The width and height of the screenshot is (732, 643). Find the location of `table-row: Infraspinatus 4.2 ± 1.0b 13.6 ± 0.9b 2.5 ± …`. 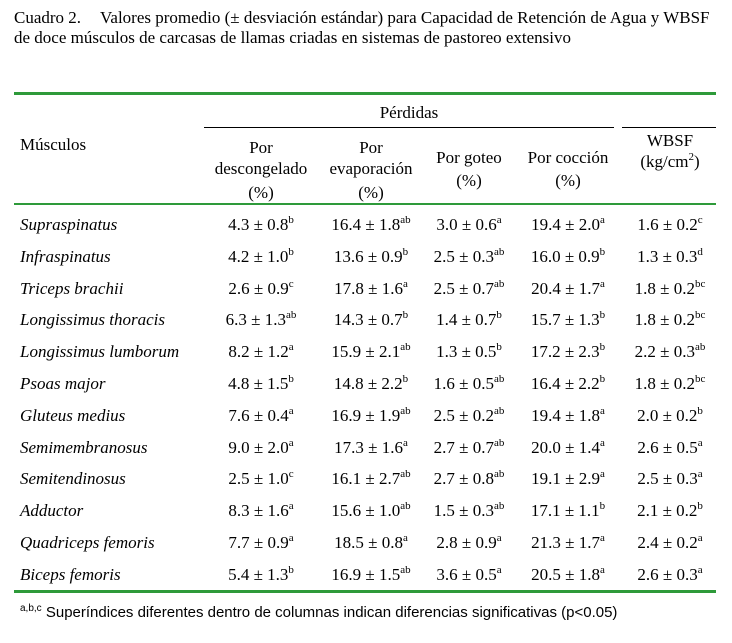

table-row: Infraspinatus 4.2 ± 1.0b 13.6 ± 0.9b 2.5 ± … is located at coordinates (366, 257).